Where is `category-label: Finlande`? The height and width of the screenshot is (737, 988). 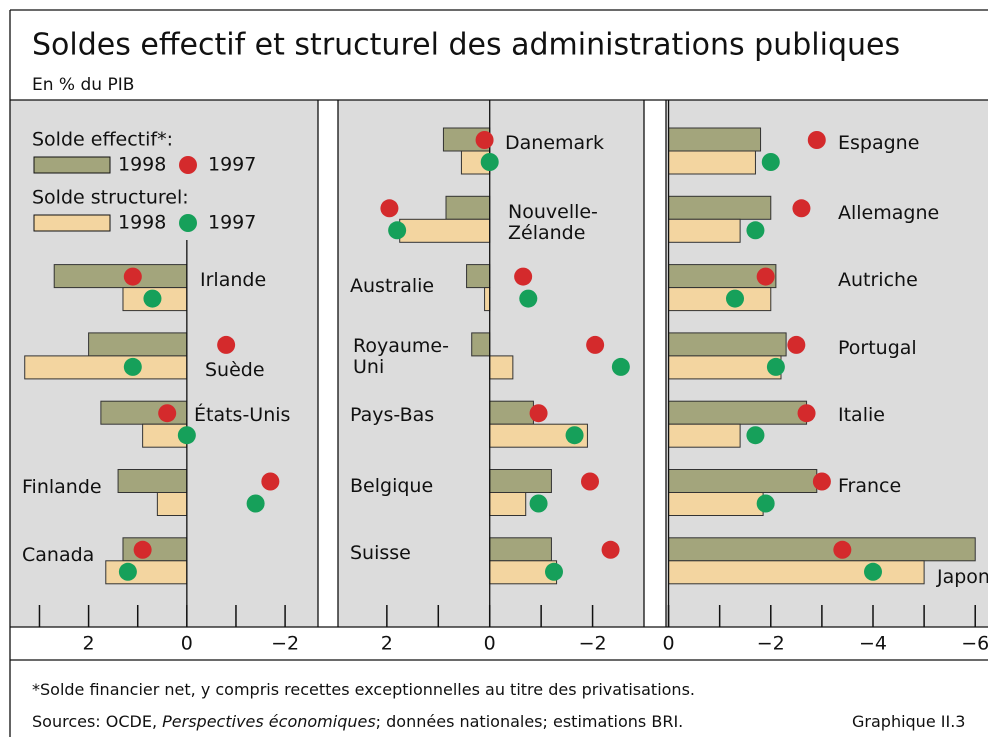
category-label: Finlande is located at coordinates (62, 487).